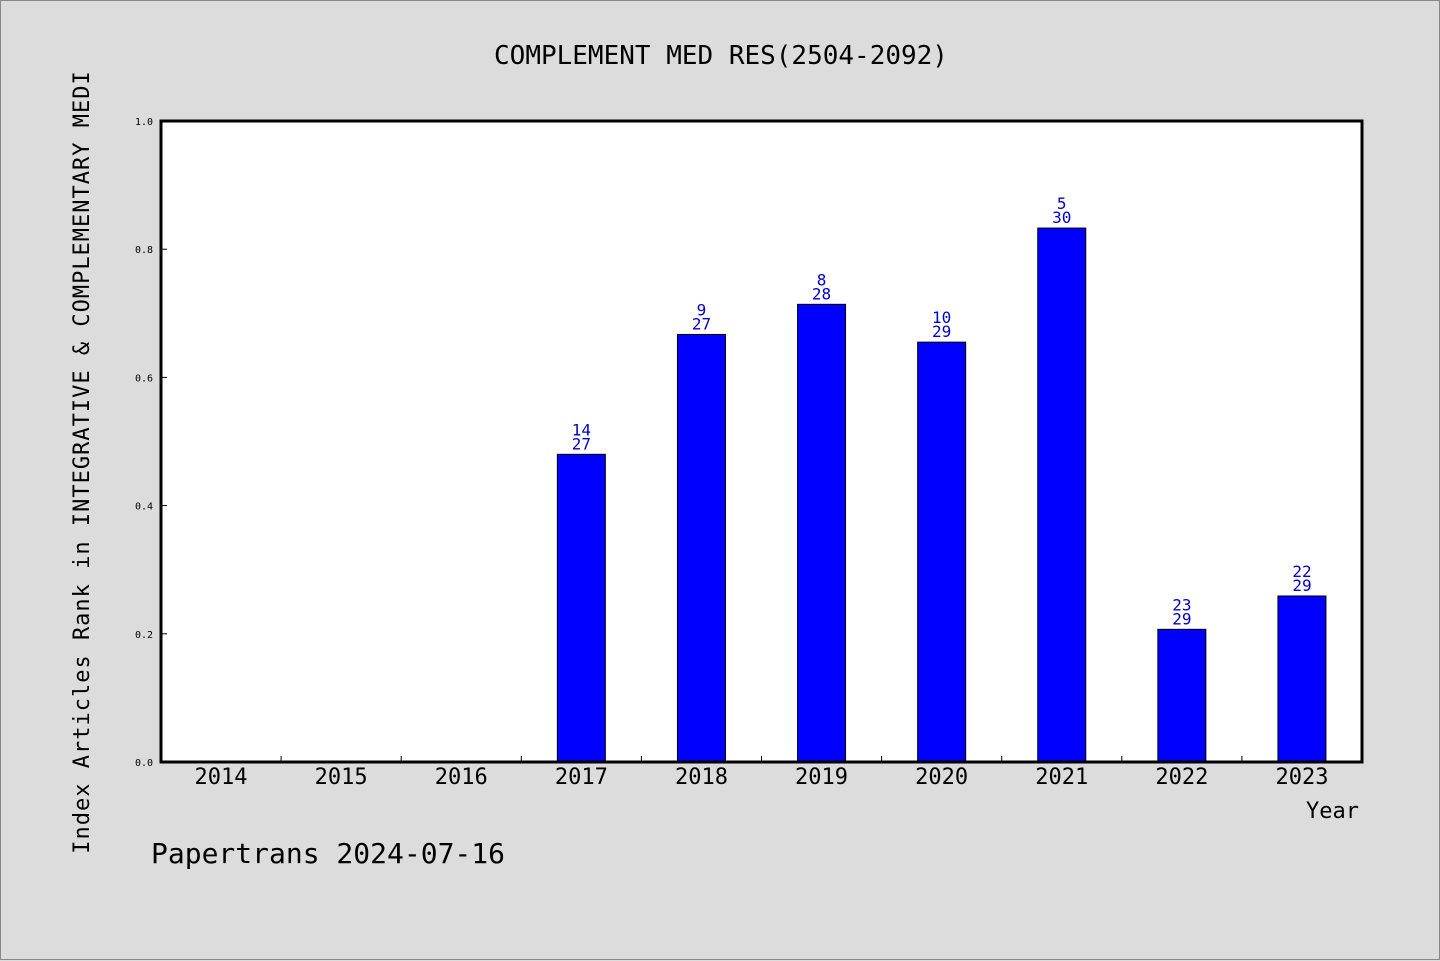 The width and height of the screenshot is (1440, 961). What do you see at coordinates (1301, 571) in the screenshot?
I see `bar-label-rank: 22` at bounding box center [1301, 571].